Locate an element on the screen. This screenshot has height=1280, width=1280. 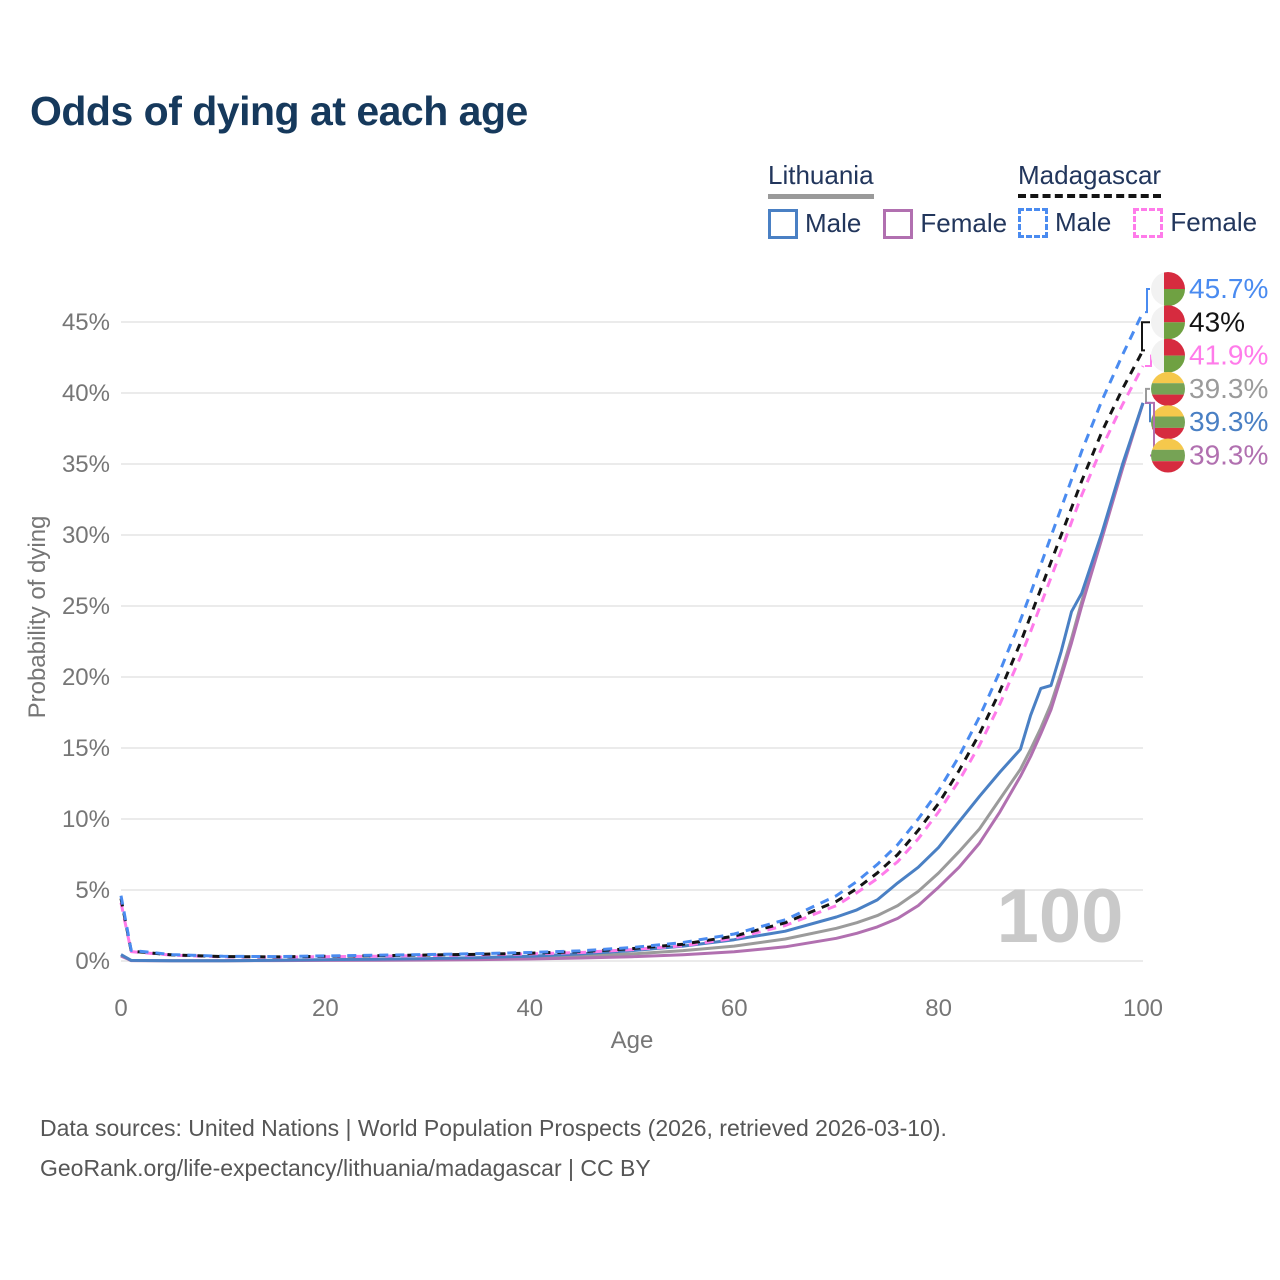
y-axis-tick-label: 30% is located at coordinates (86, 535).